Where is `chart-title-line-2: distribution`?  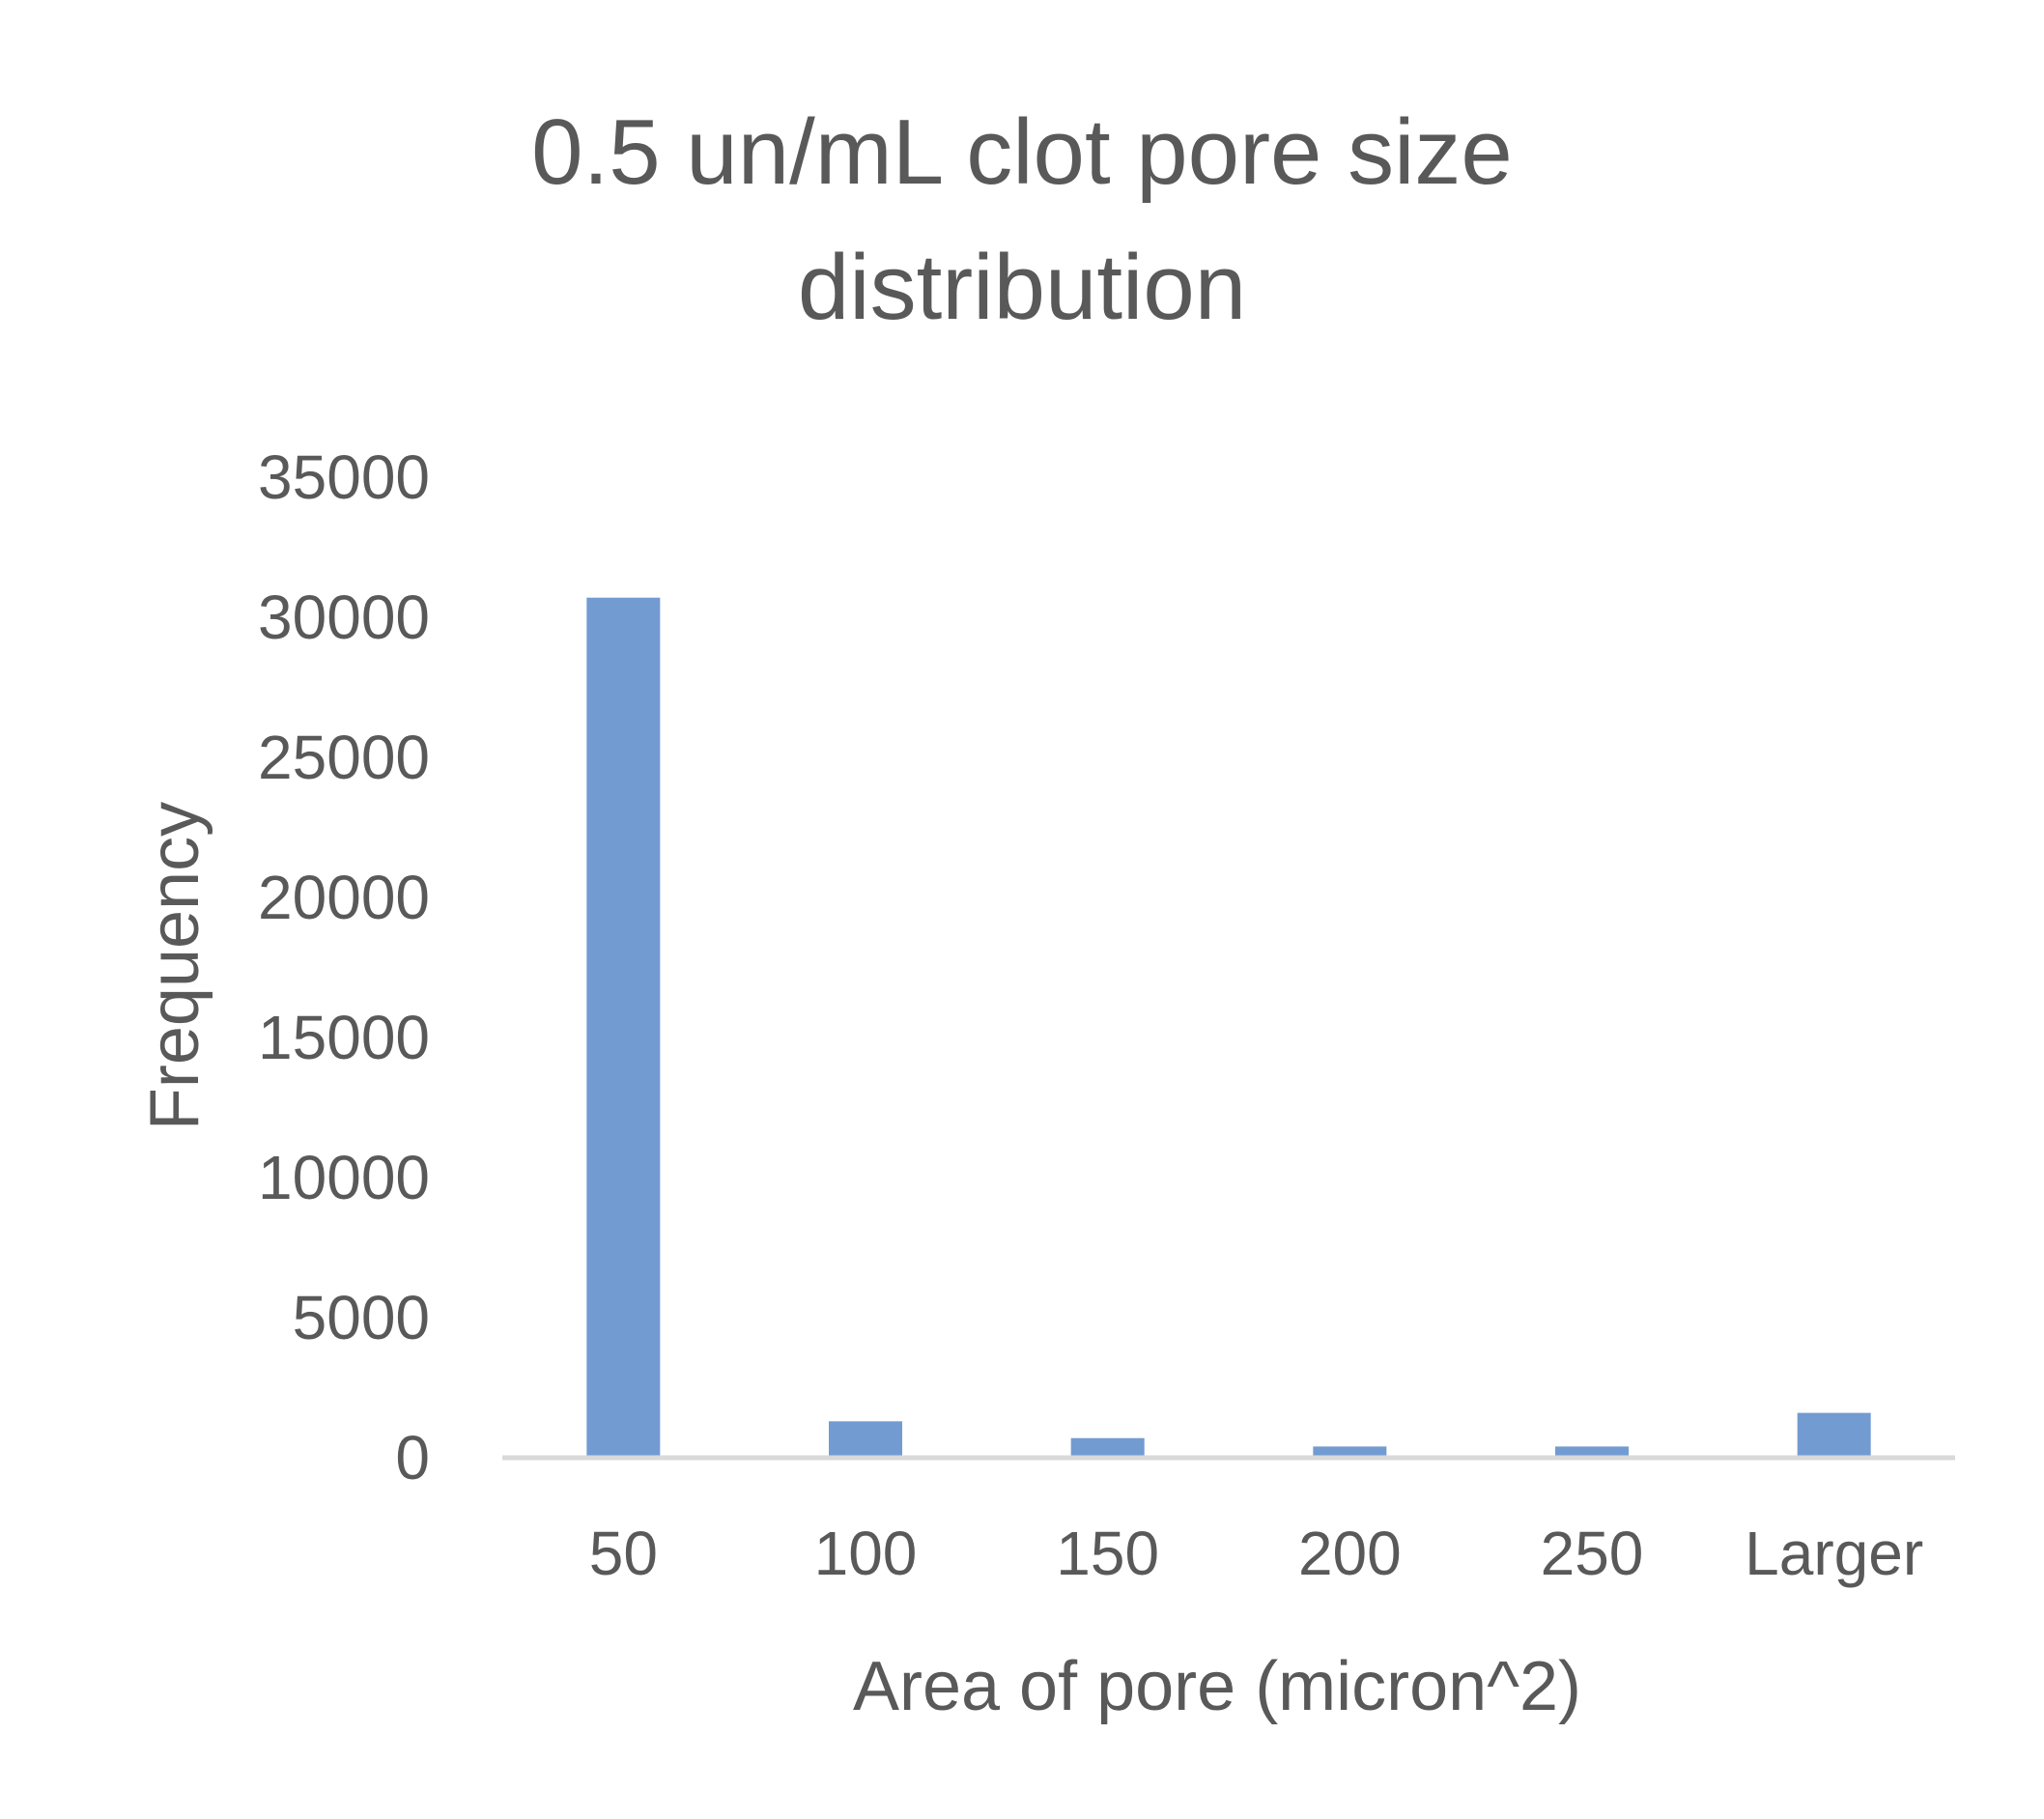
chart-title-line-2: distribution is located at coordinates (1022, 287).